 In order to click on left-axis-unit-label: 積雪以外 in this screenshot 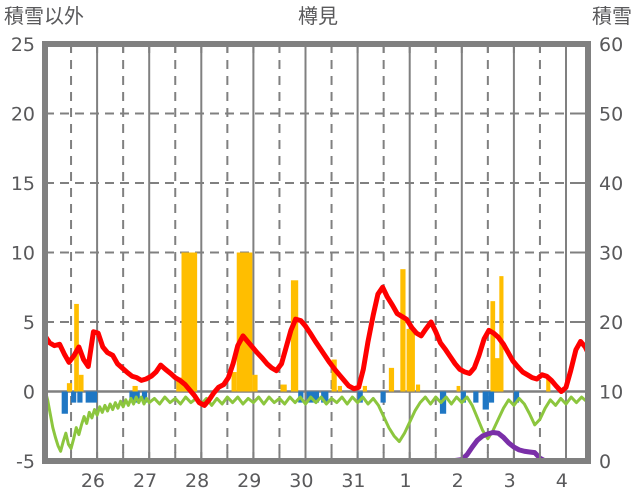, I will do `click(44, 16)`.